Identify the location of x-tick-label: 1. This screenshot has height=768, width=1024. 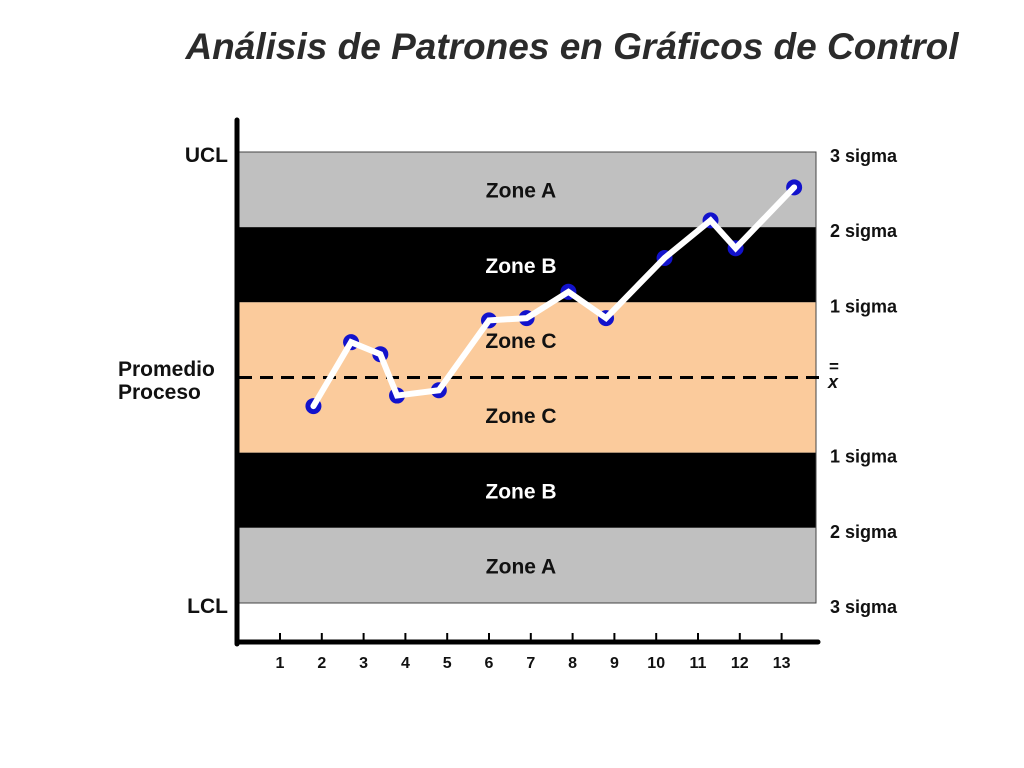
(280, 663).